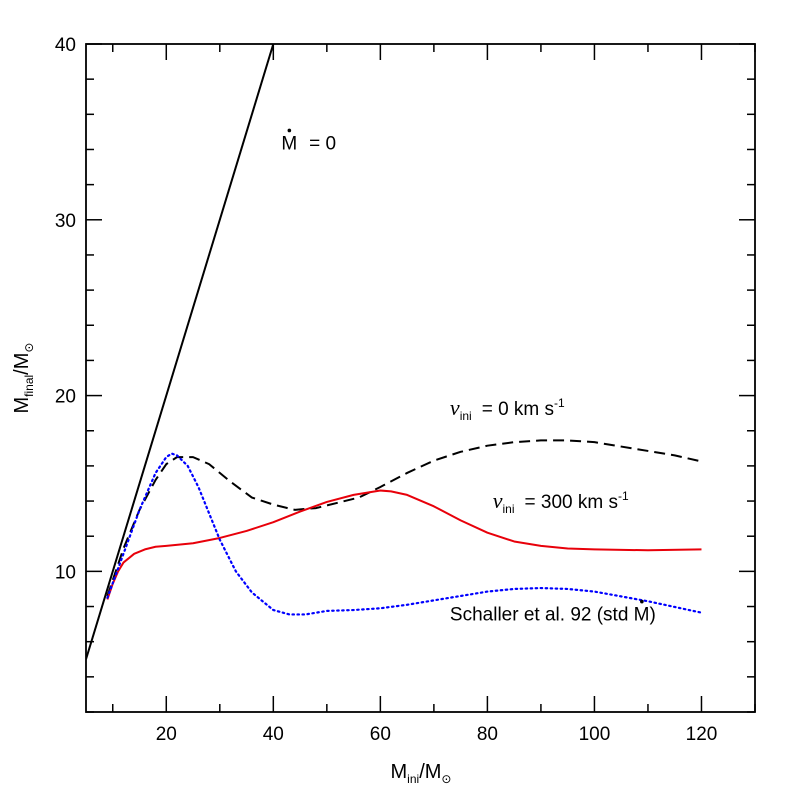 Image resolution: width=797 pixels, height=797 pixels. Describe the element at coordinates (166, 734) in the screenshot. I see `x-tick-label: 20` at that location.